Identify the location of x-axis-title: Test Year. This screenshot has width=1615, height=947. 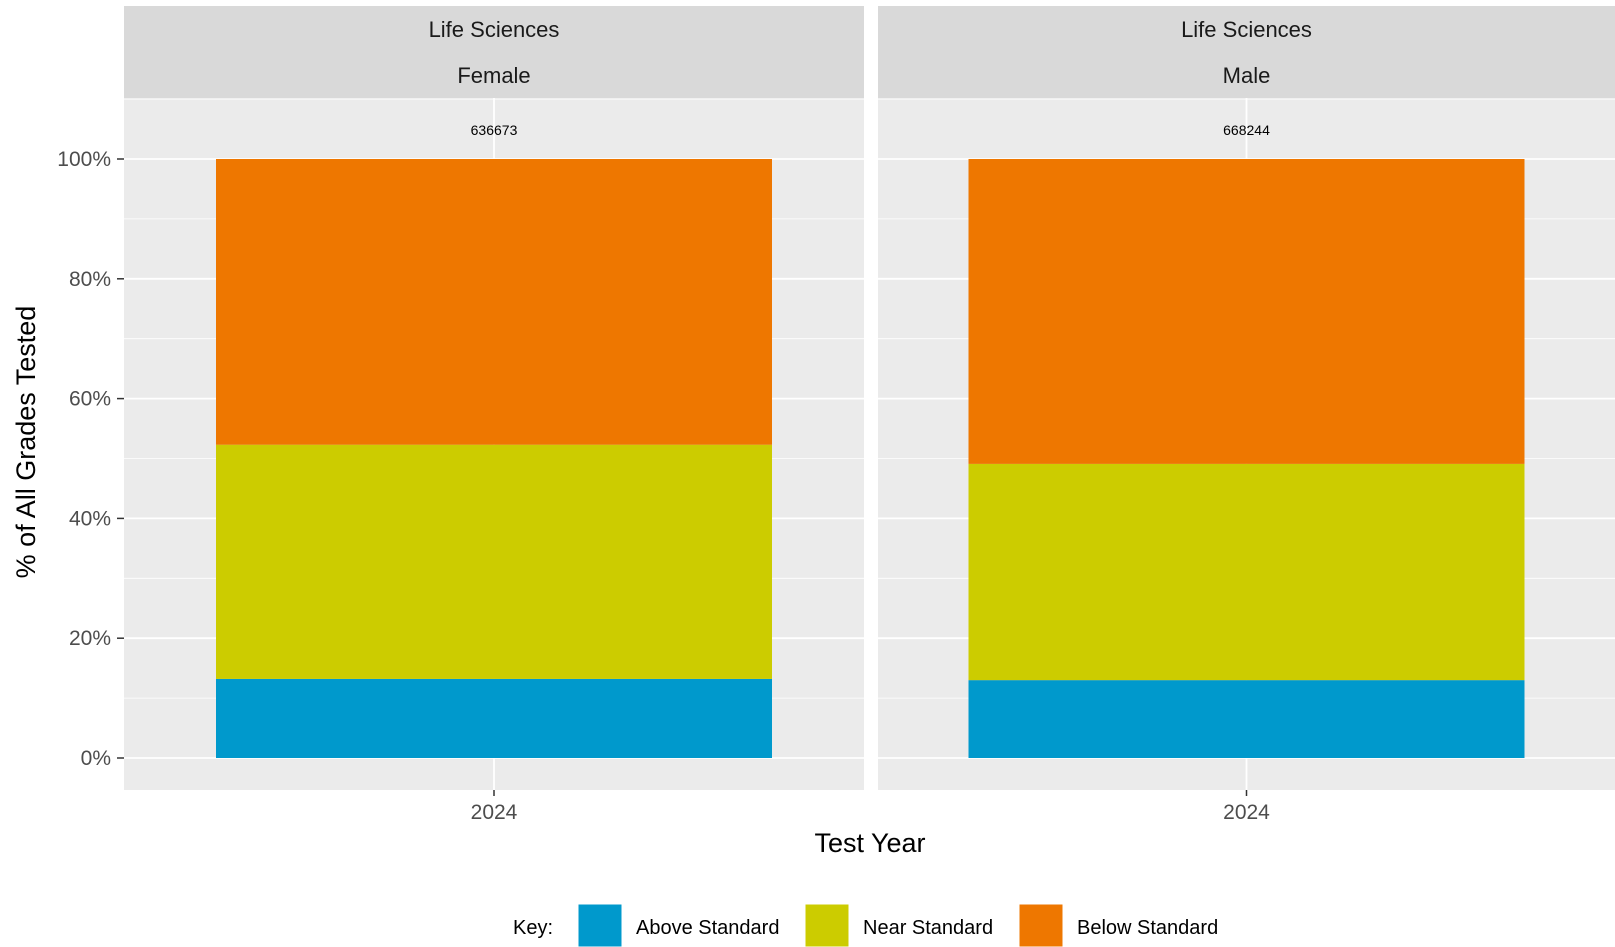
(869, 843).